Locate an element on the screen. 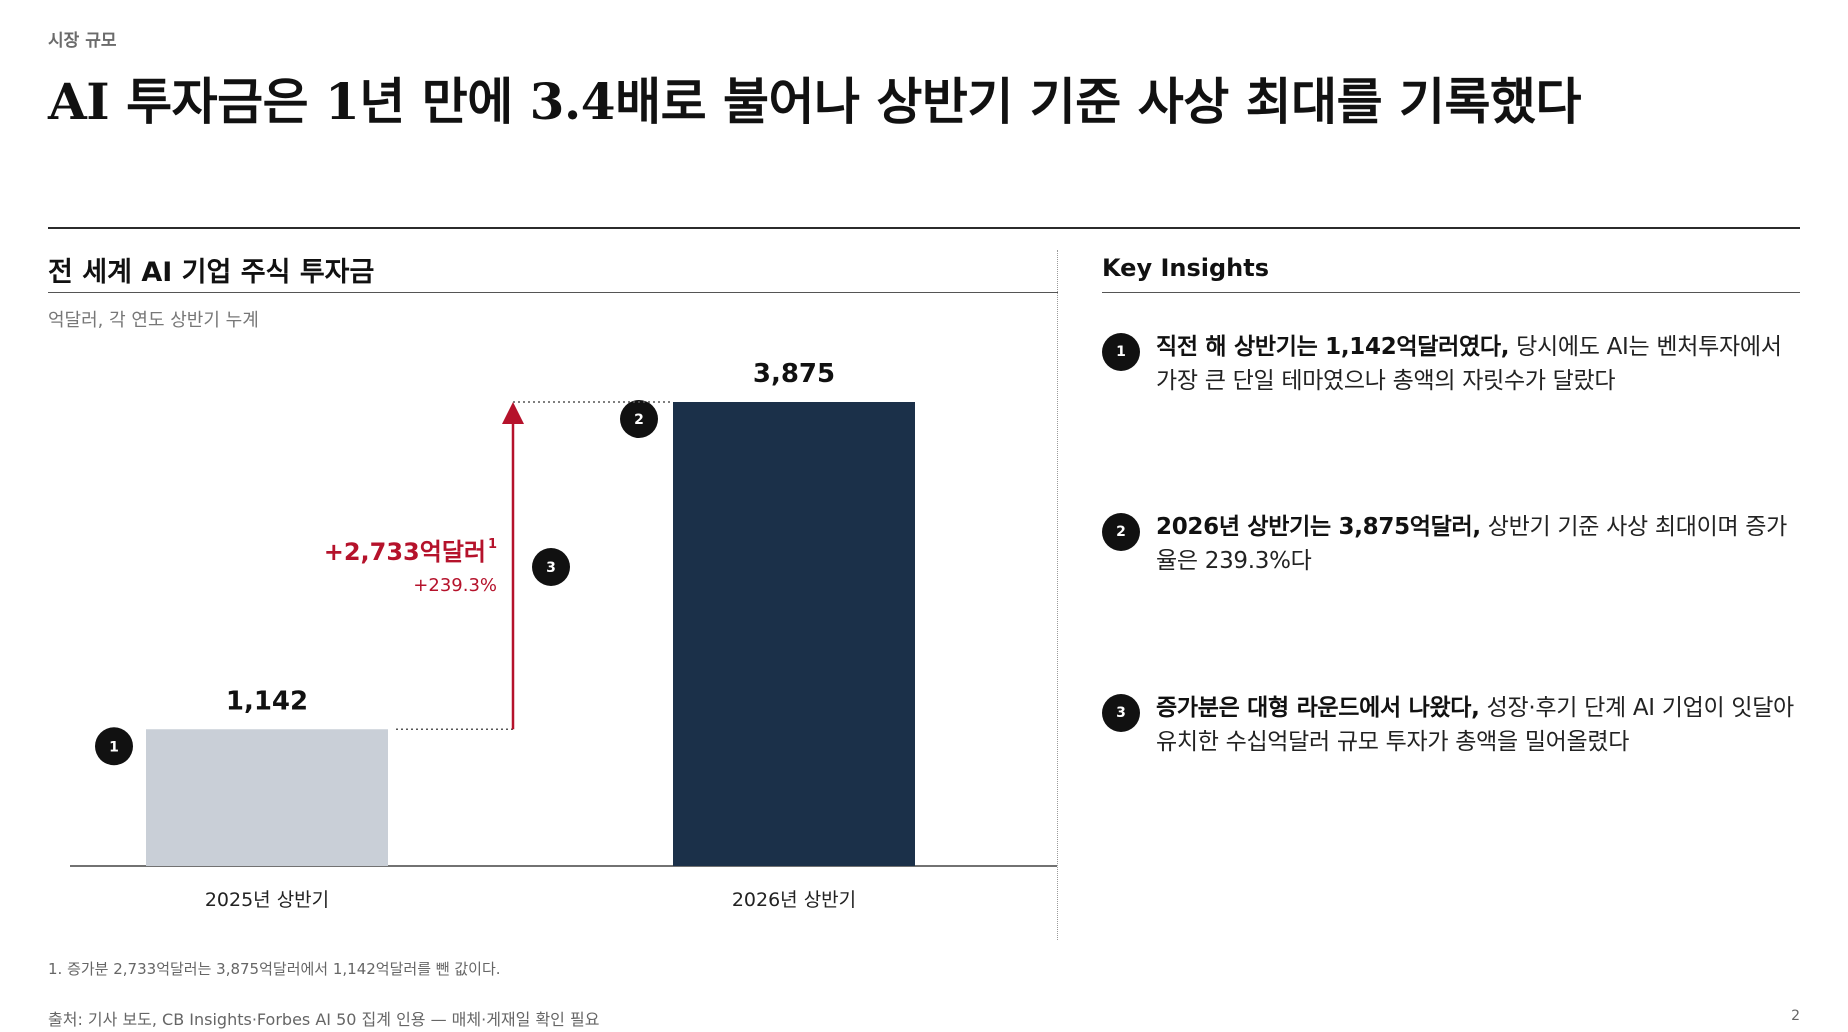 This screenshot has width=1848, height=1032. change-badge is located at coordinates (551, 567).